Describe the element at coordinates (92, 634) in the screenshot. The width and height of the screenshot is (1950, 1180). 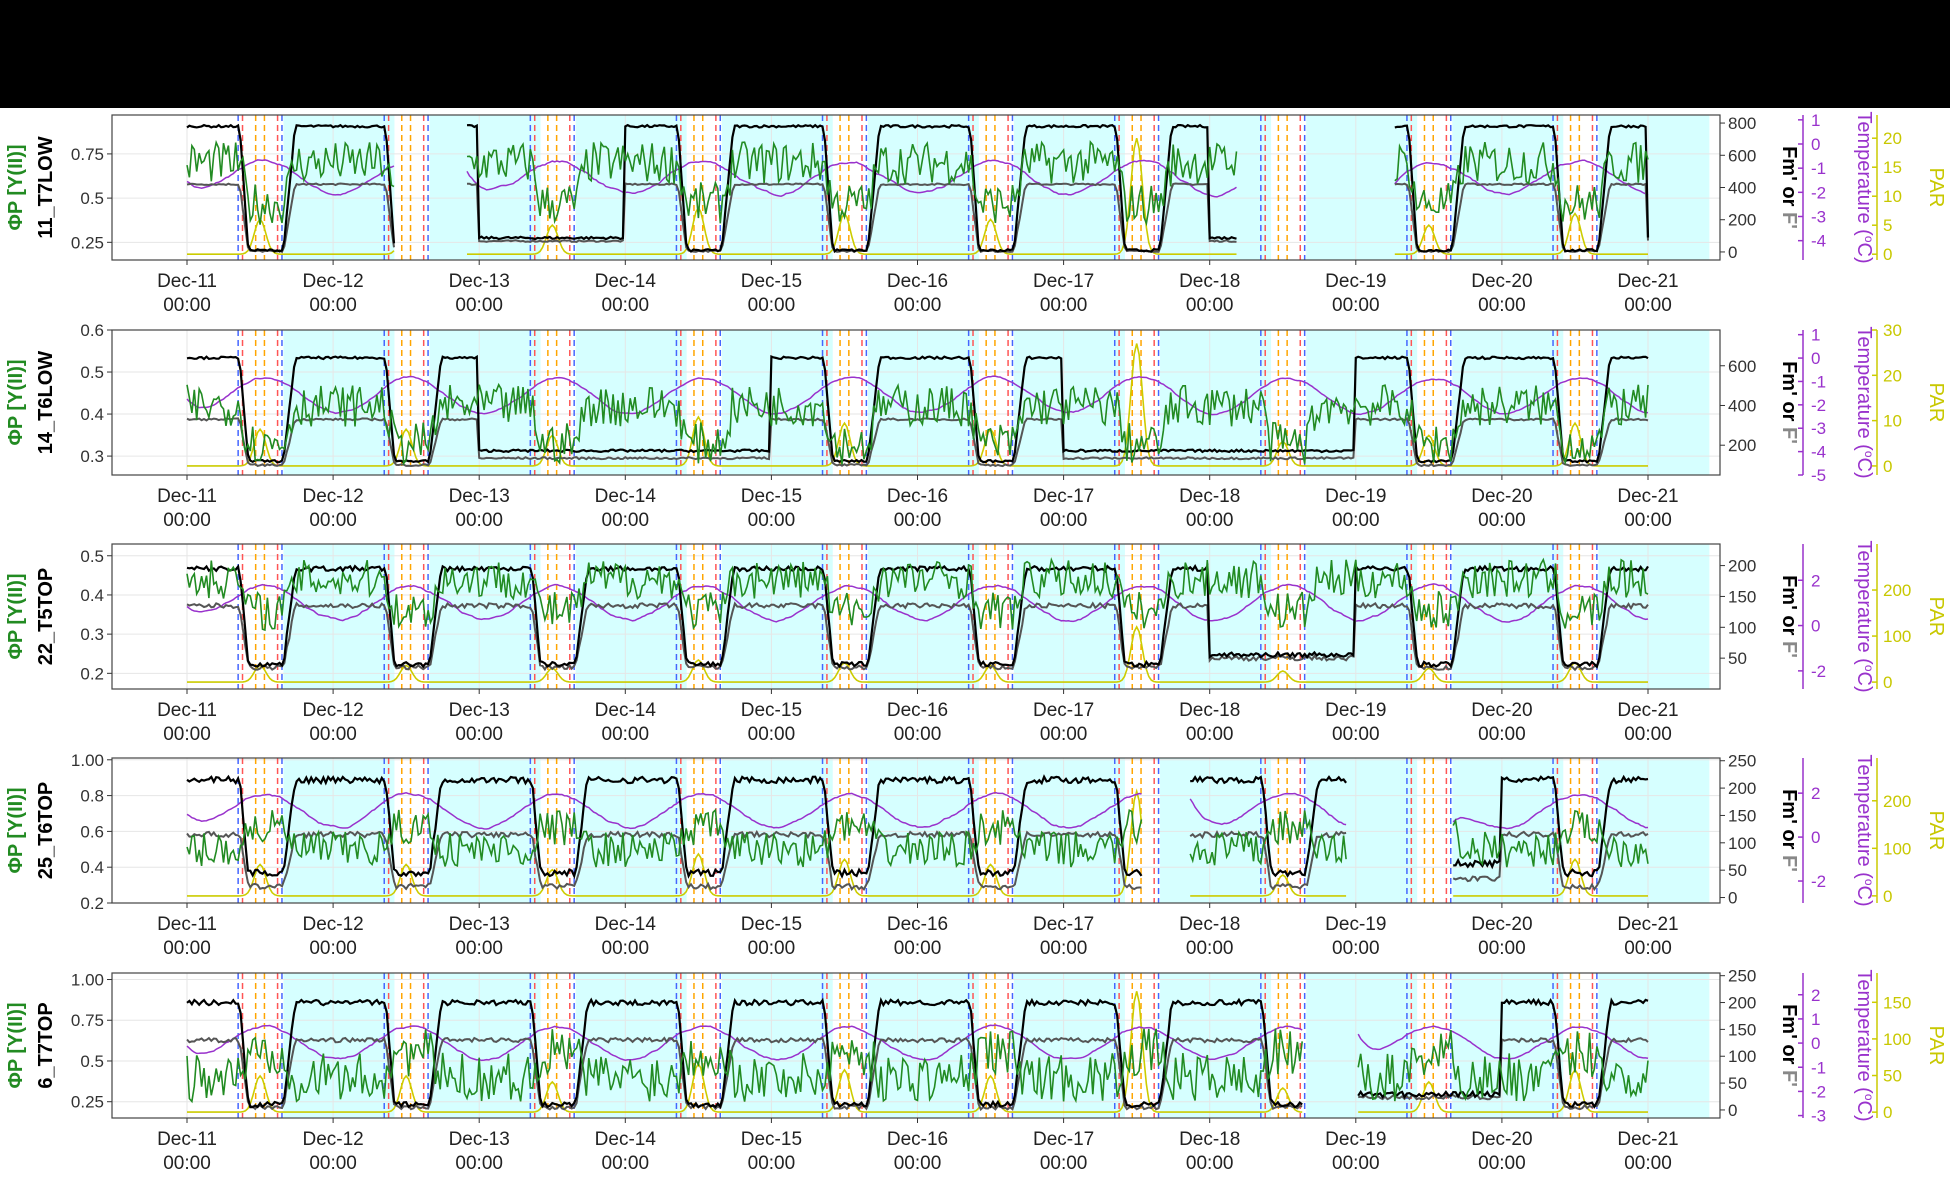
I see `phi-tick-label: 0.3` at that location.